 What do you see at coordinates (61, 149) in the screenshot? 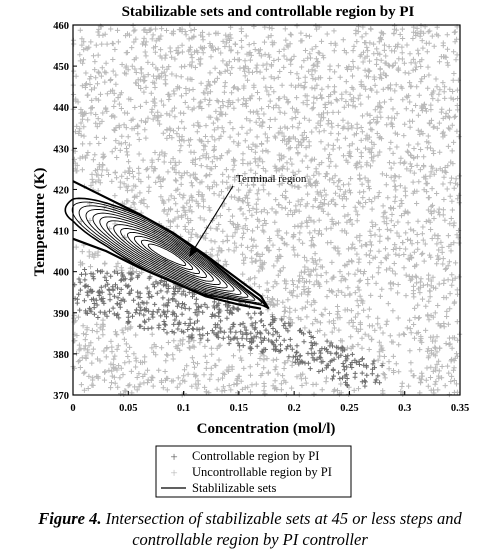
I see `y-tick-label: 430` at bounding box center [61, 149].